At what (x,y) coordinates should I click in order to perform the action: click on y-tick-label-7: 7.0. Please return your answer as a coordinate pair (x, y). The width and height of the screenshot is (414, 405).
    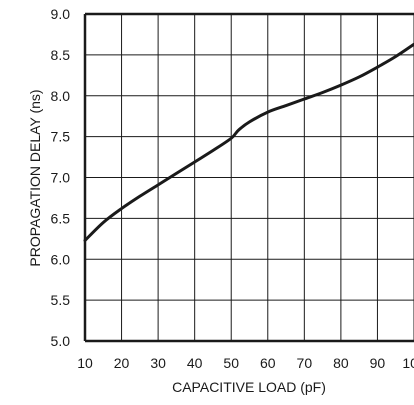
    Looking at the image, I should click on (61, 178).